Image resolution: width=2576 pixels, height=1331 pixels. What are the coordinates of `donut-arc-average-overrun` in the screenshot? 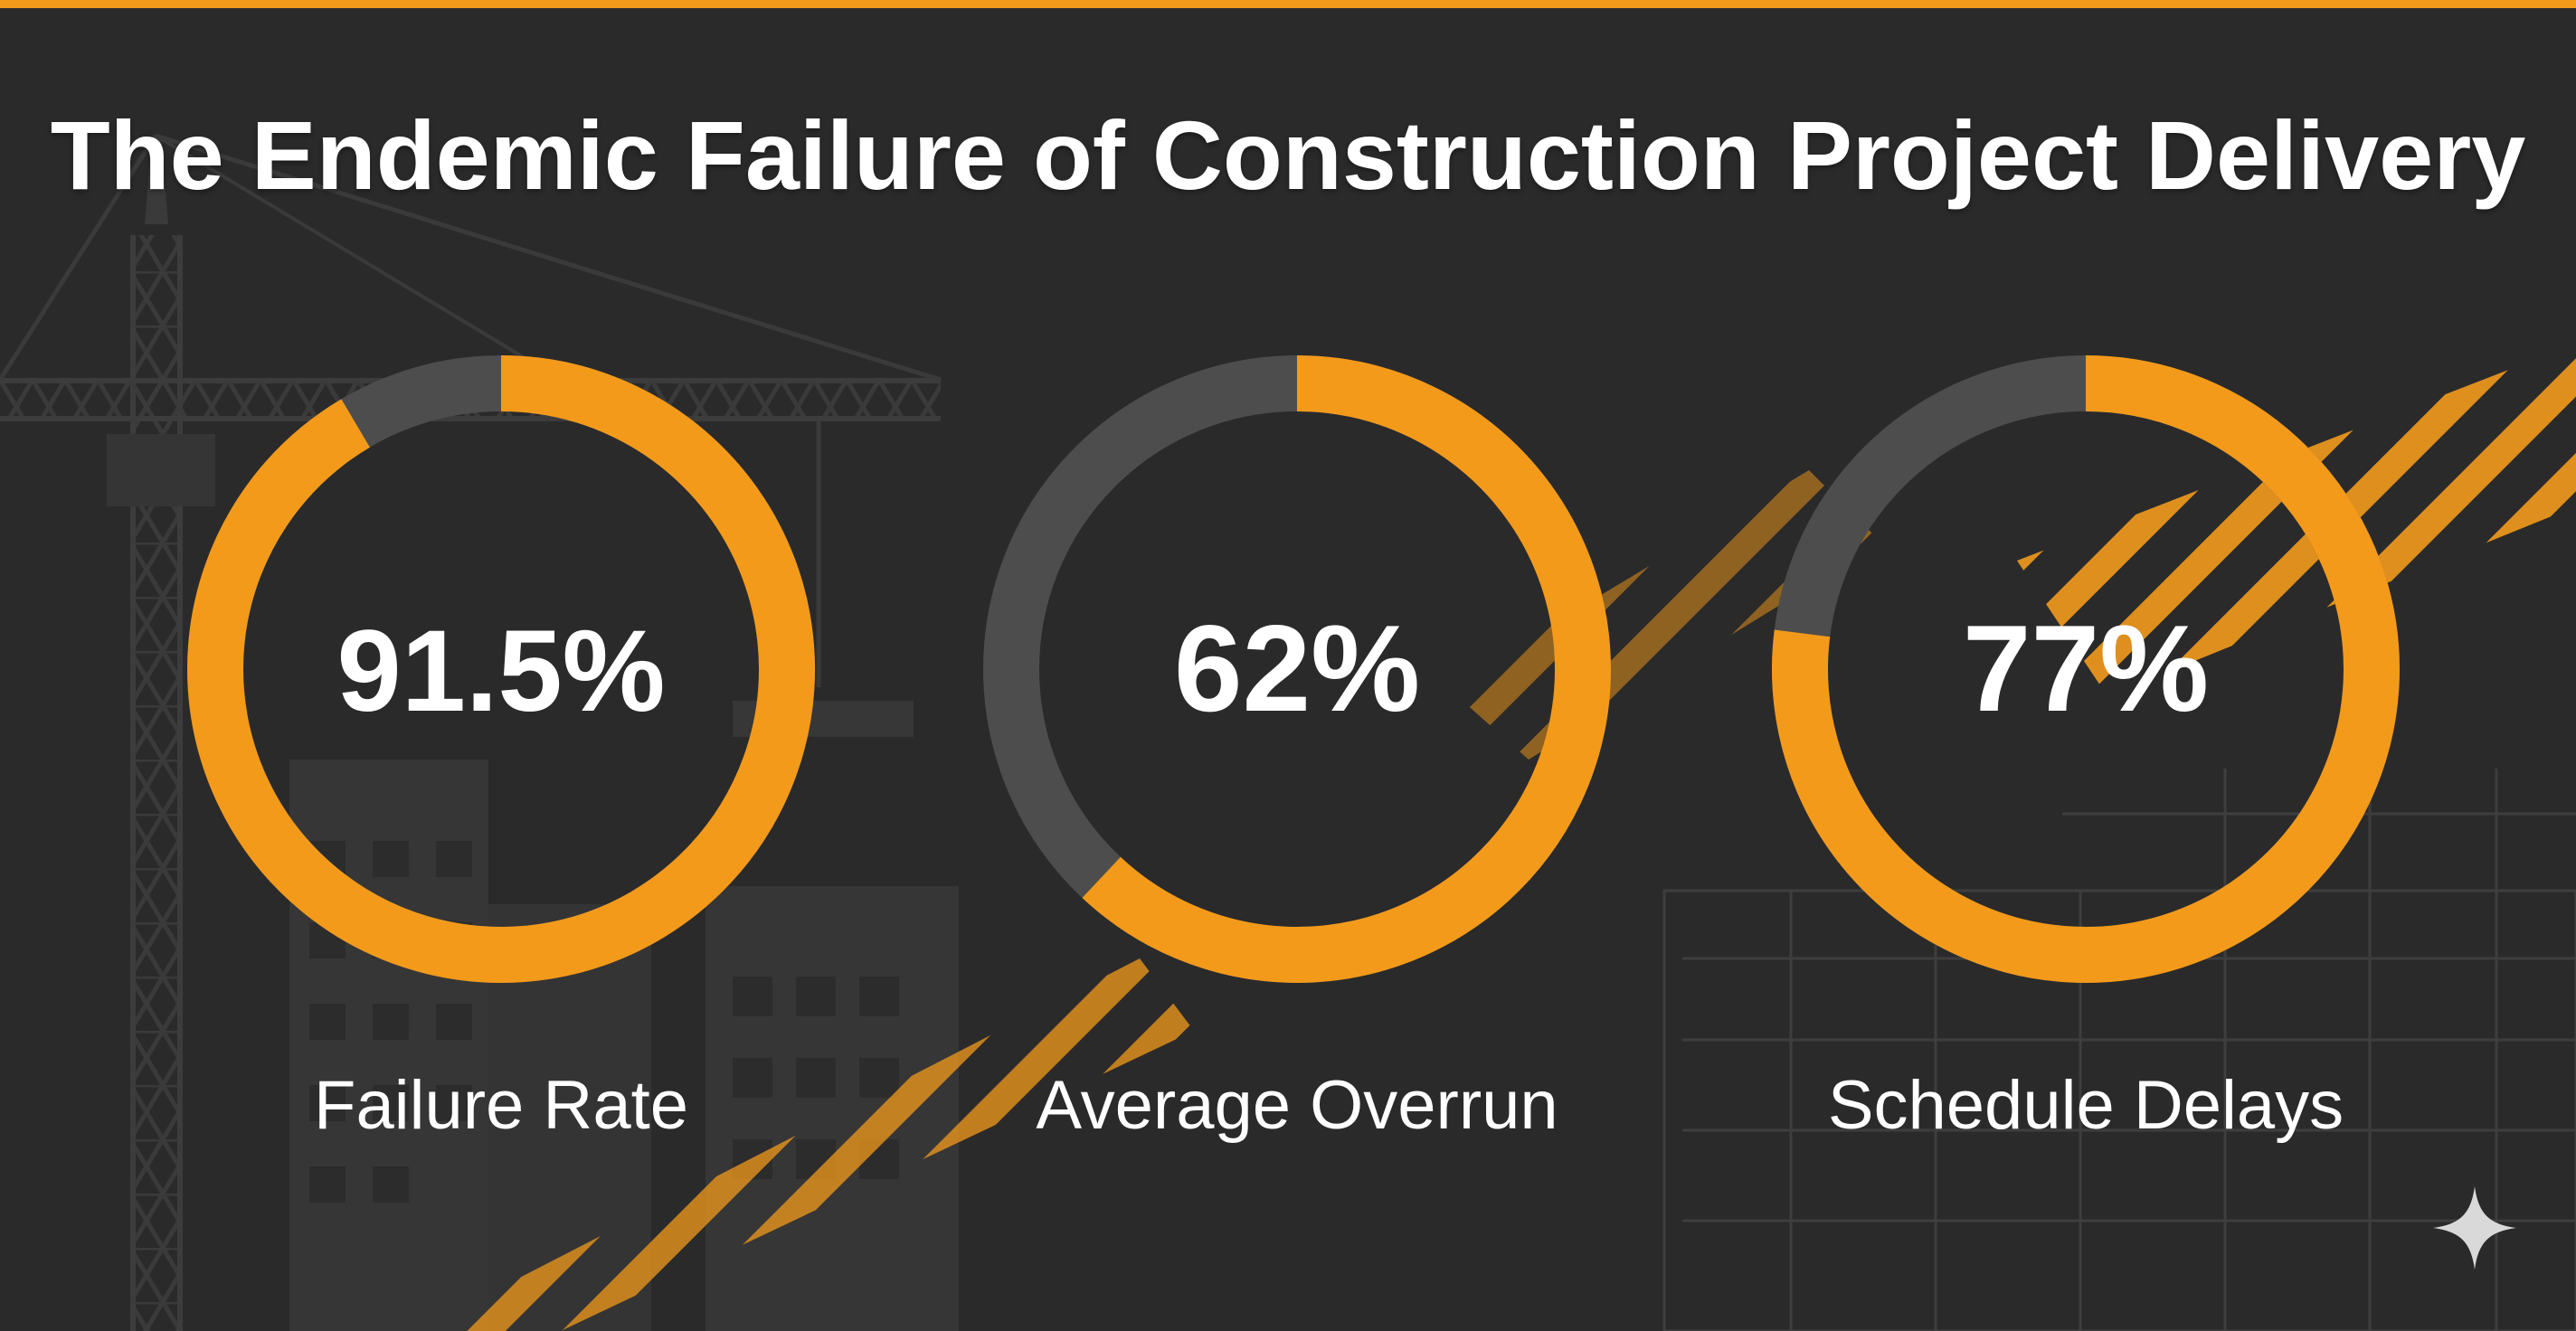 It's located at (1346, 669).